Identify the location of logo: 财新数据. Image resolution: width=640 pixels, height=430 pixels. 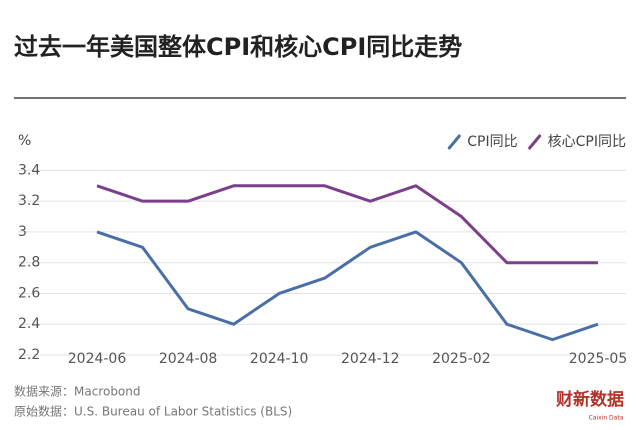
(589, 399).